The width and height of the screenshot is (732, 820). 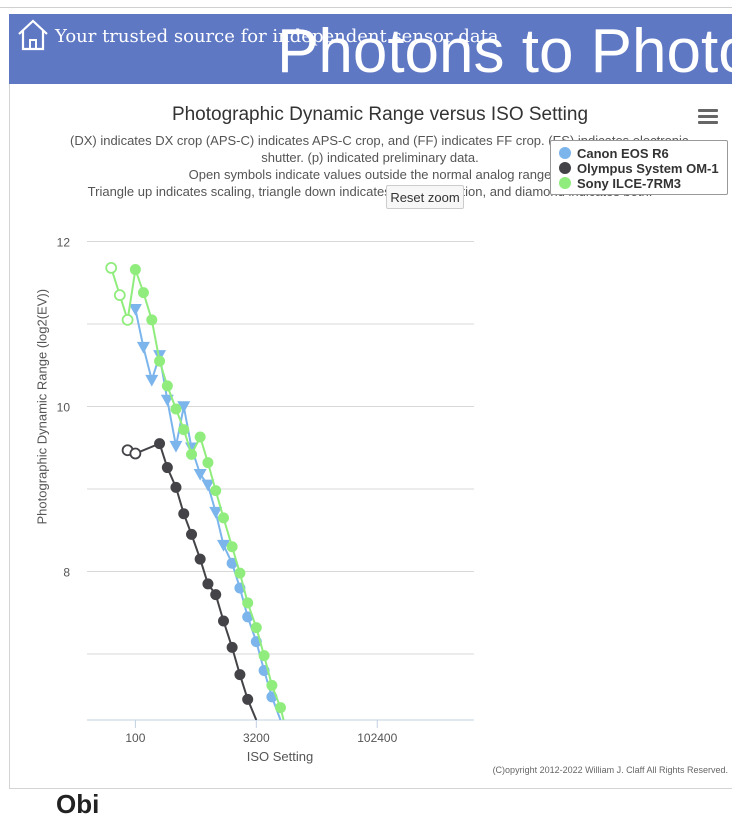 I want to click on hamburger-menu-icon, so click(x=708, y=117).